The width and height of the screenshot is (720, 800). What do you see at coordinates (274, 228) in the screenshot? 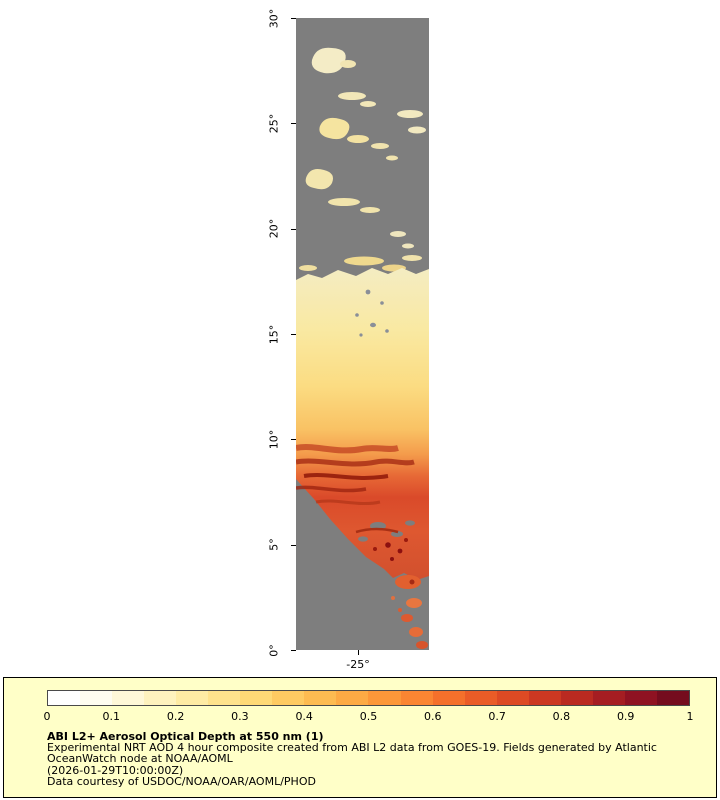
I see `latitude-tick-label: 20°` at bounding box center [274, 228].